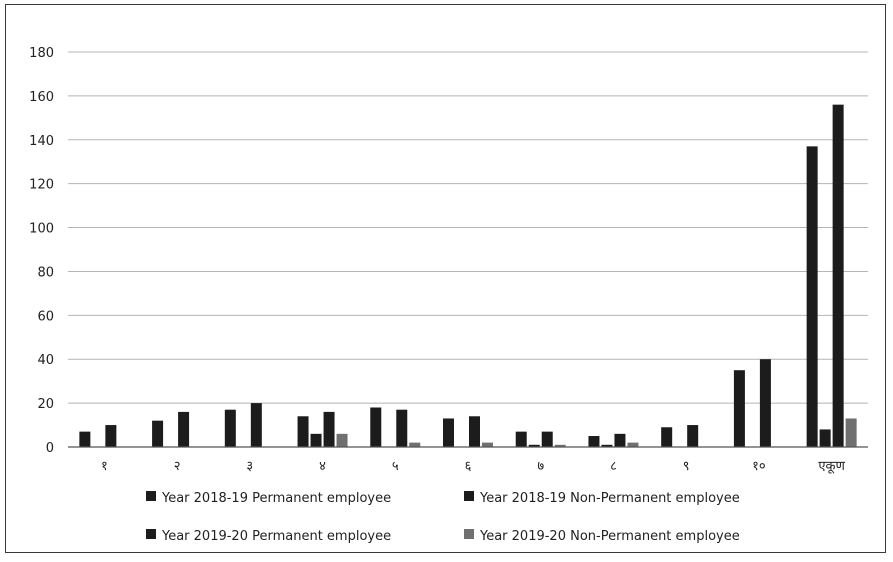  What do you see at coordinates (41, 251) in the screenshot?
I see `y-axis-ticks: 0 20 40 60 80 100 120 140 160 180` at bounding box center [41, 251].